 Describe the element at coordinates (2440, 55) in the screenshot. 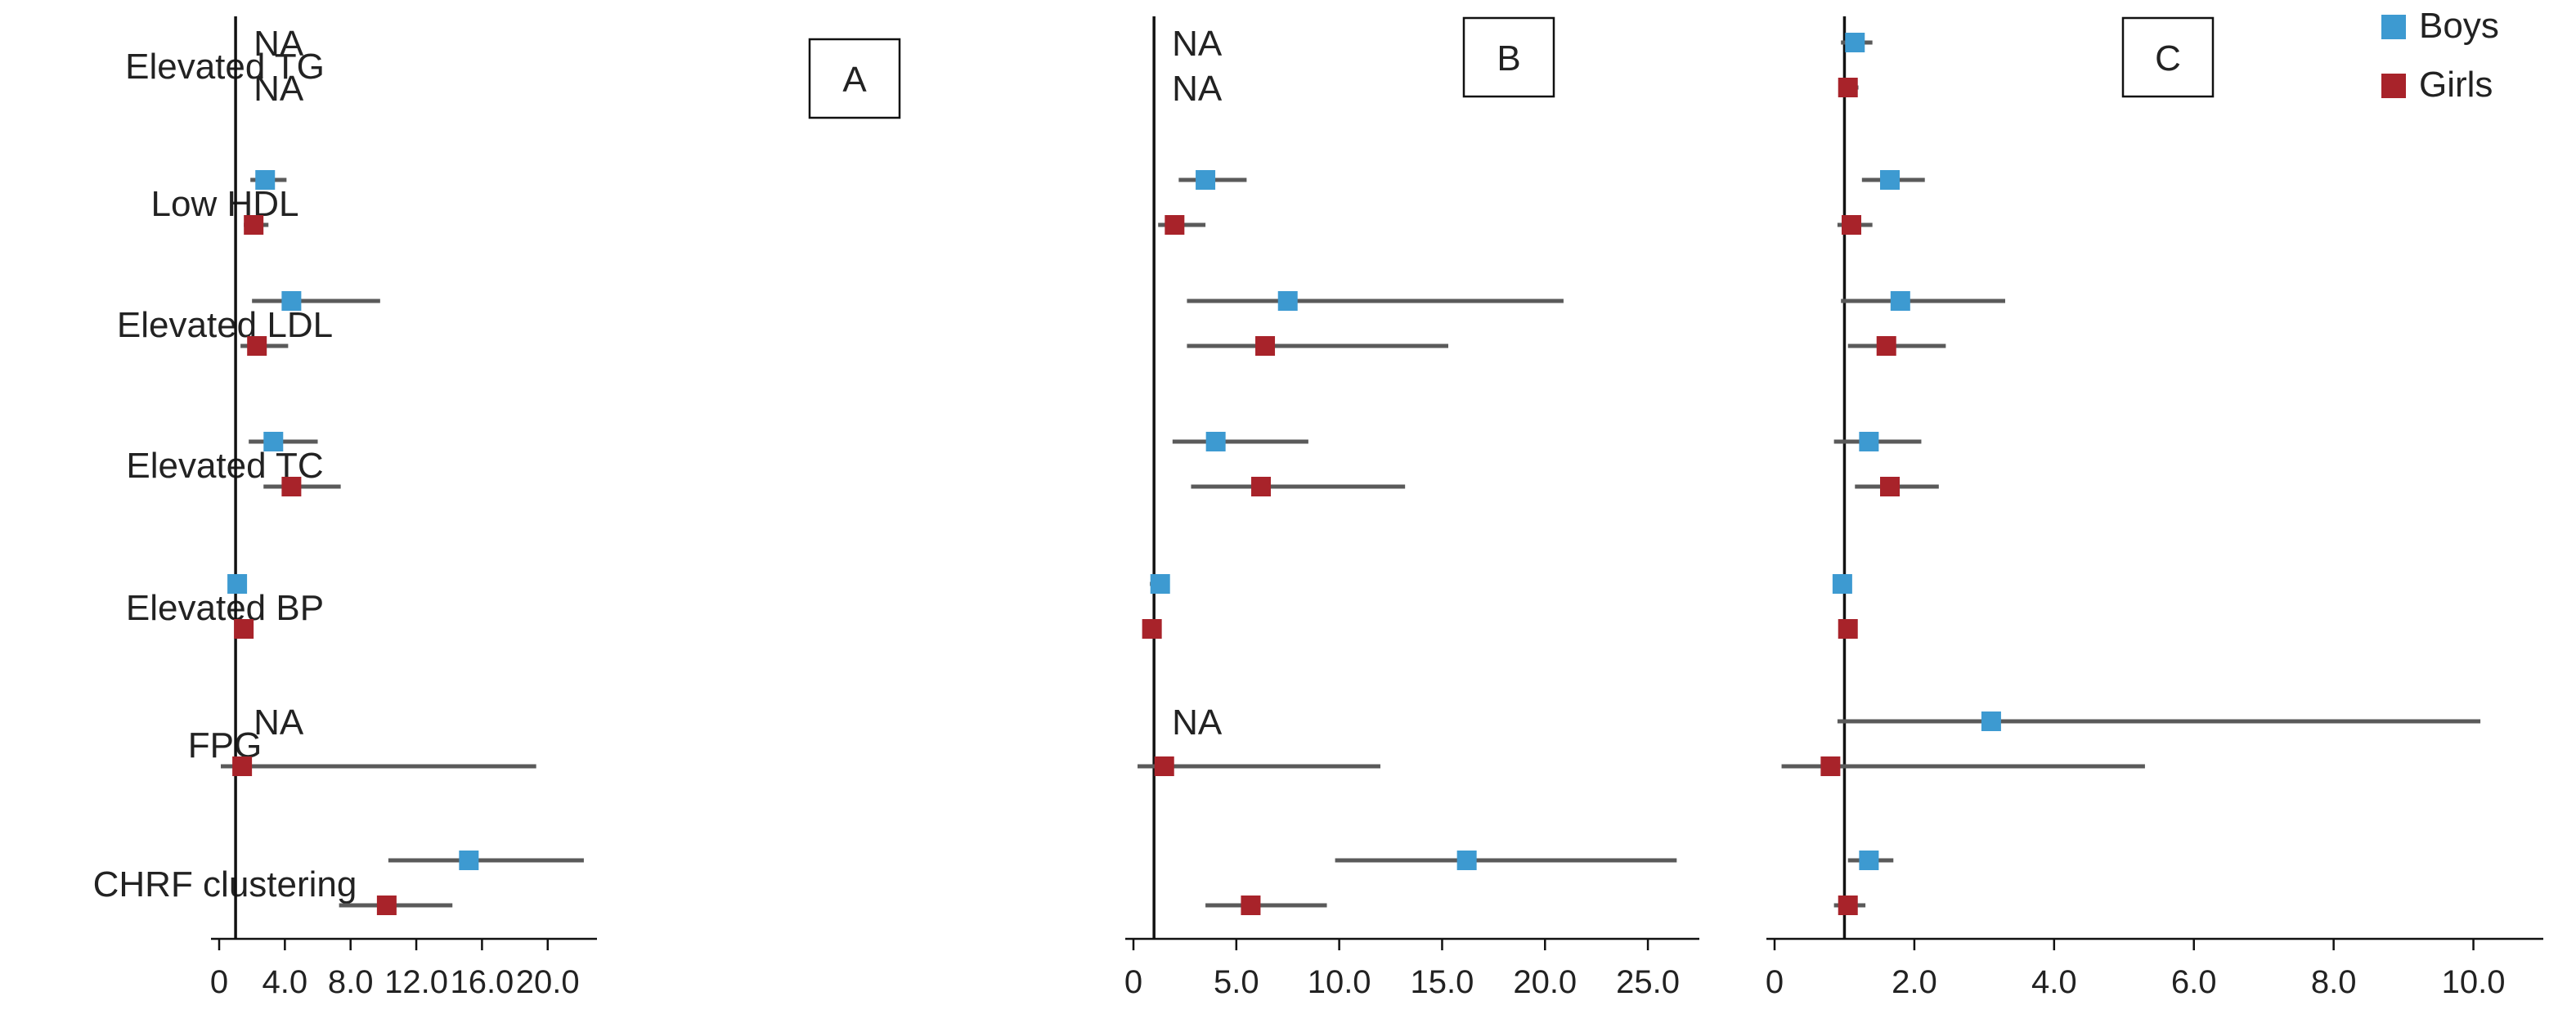

I see `legend: Boys Girls` at that location.